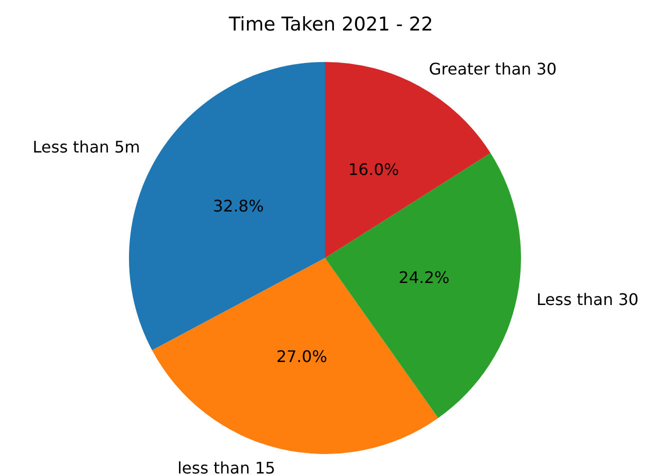 This screenshot has height=475, width=662. I want to click on data-label: 32.8%, so click(238, 206).